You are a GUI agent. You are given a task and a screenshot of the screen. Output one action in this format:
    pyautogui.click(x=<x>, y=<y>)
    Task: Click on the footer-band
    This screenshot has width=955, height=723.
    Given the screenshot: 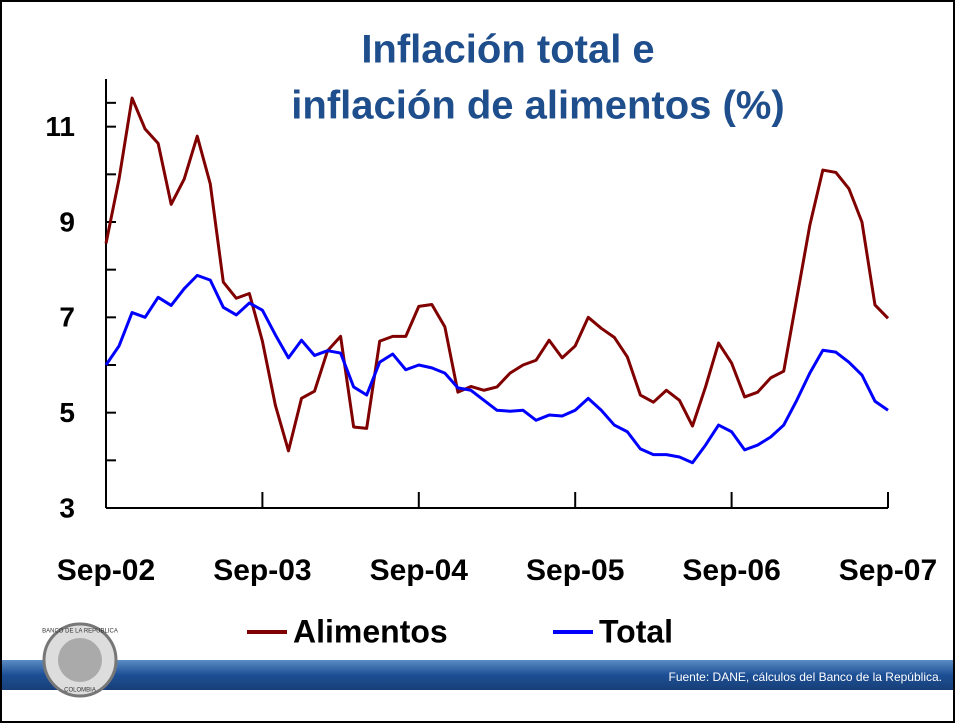 What is the action you would take?
    pyautogui.click(x=477, y=675)
    